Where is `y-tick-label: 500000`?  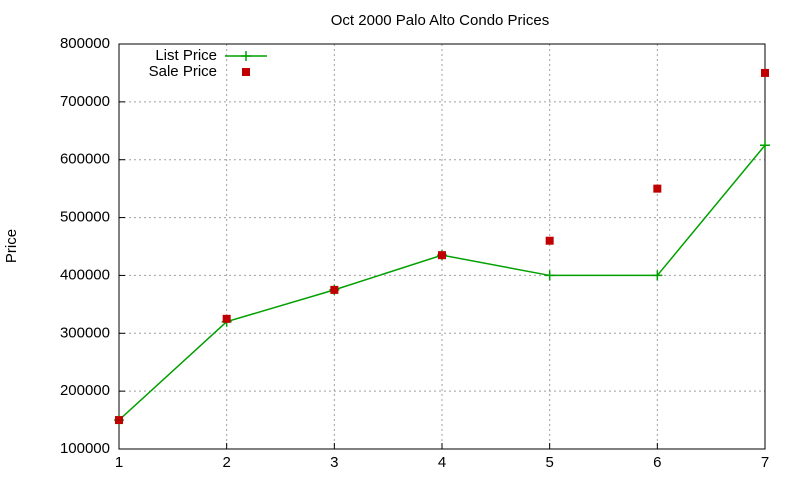 y-tick-label: 500000 is located at coordinates (85, 217).